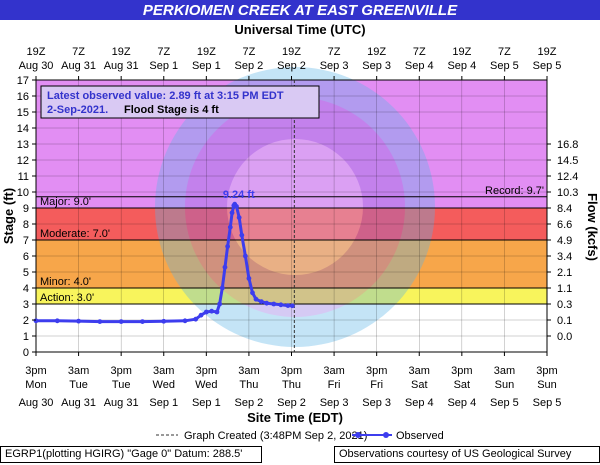  What do you see at coordinates (547, 385) in the screenshot?
I see `bottom-tick-day: Sun` at bounding box center [547, 385].